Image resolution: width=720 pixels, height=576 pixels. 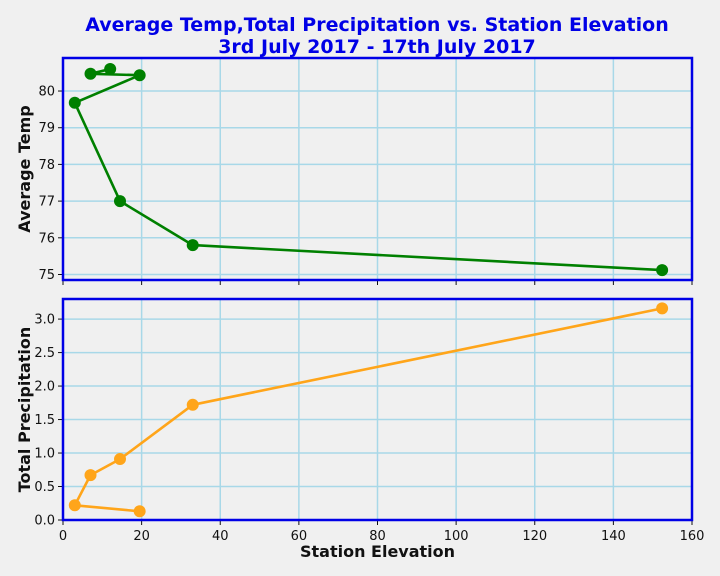 I want to click on y-tick-label: 0.0, so click(x=44, y=521).